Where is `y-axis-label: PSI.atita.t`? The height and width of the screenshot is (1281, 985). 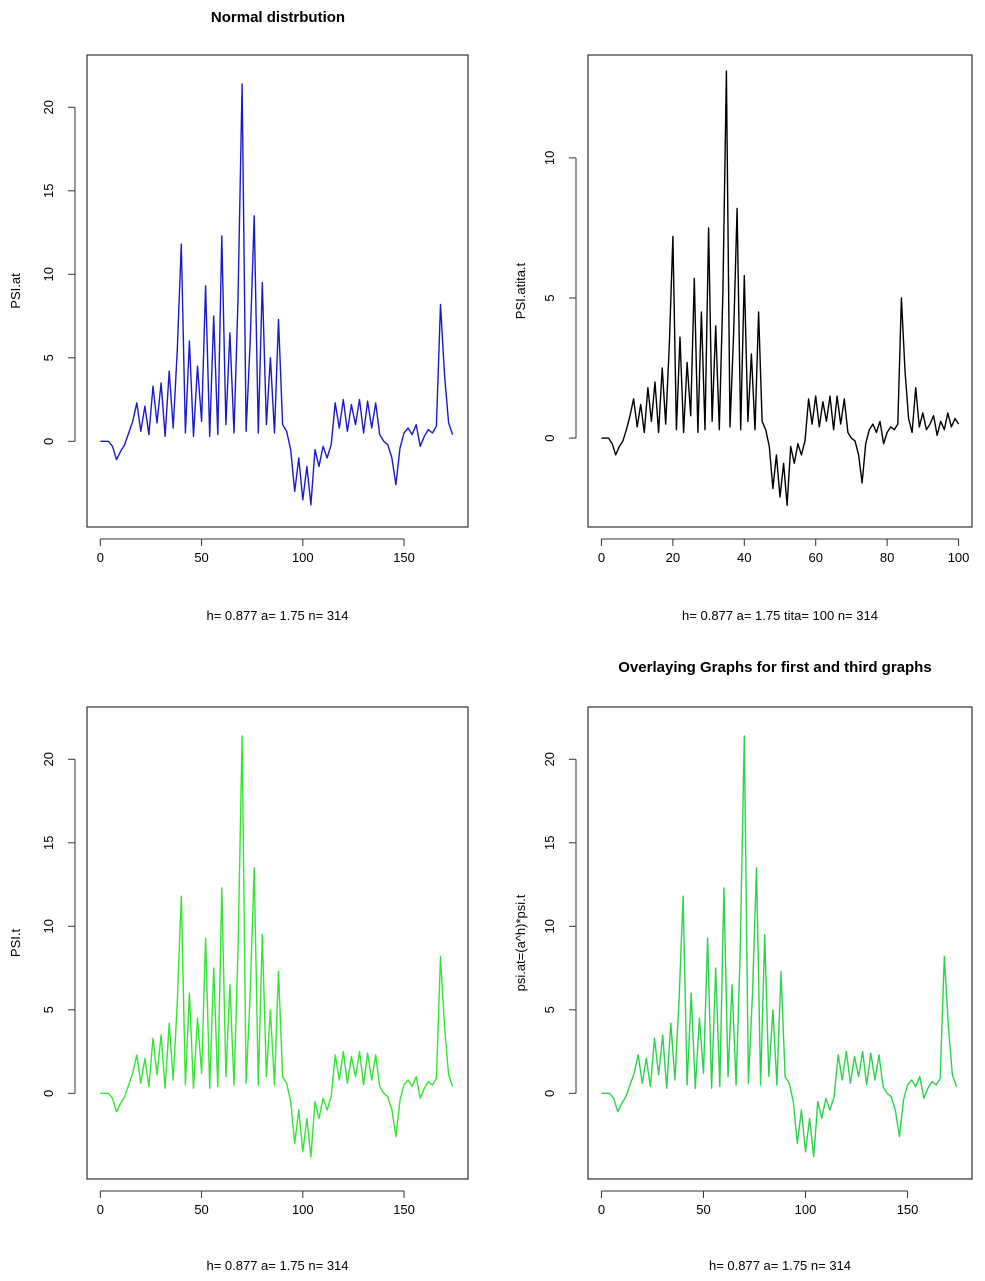
y-axis-label: PSI.atita.t is located at coordinates (520, 290).